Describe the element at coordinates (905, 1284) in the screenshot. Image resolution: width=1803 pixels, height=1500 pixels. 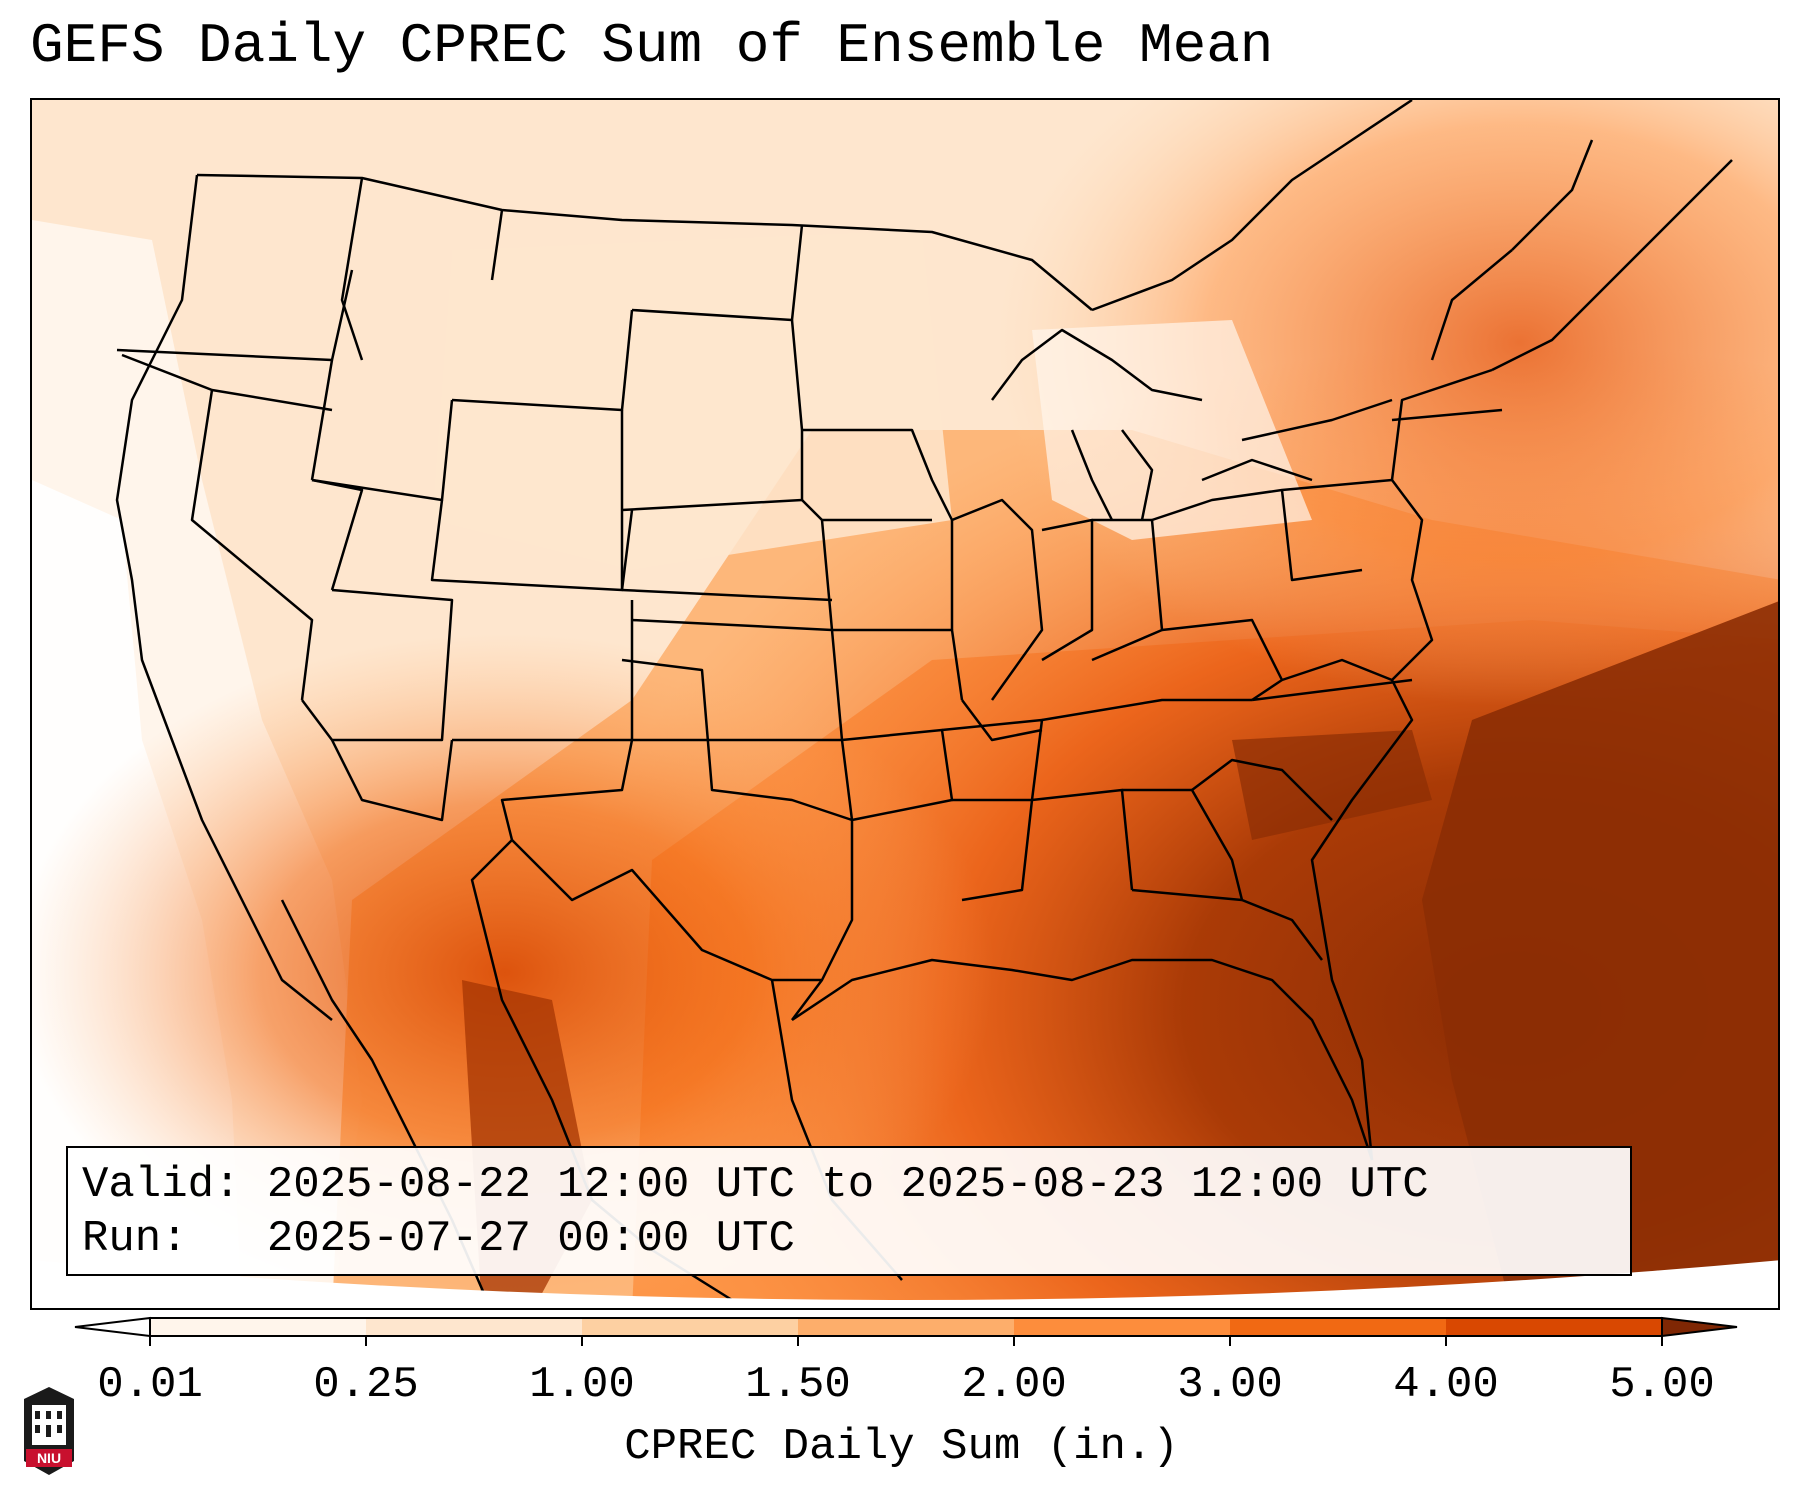
I see `projection-edge` at that location.